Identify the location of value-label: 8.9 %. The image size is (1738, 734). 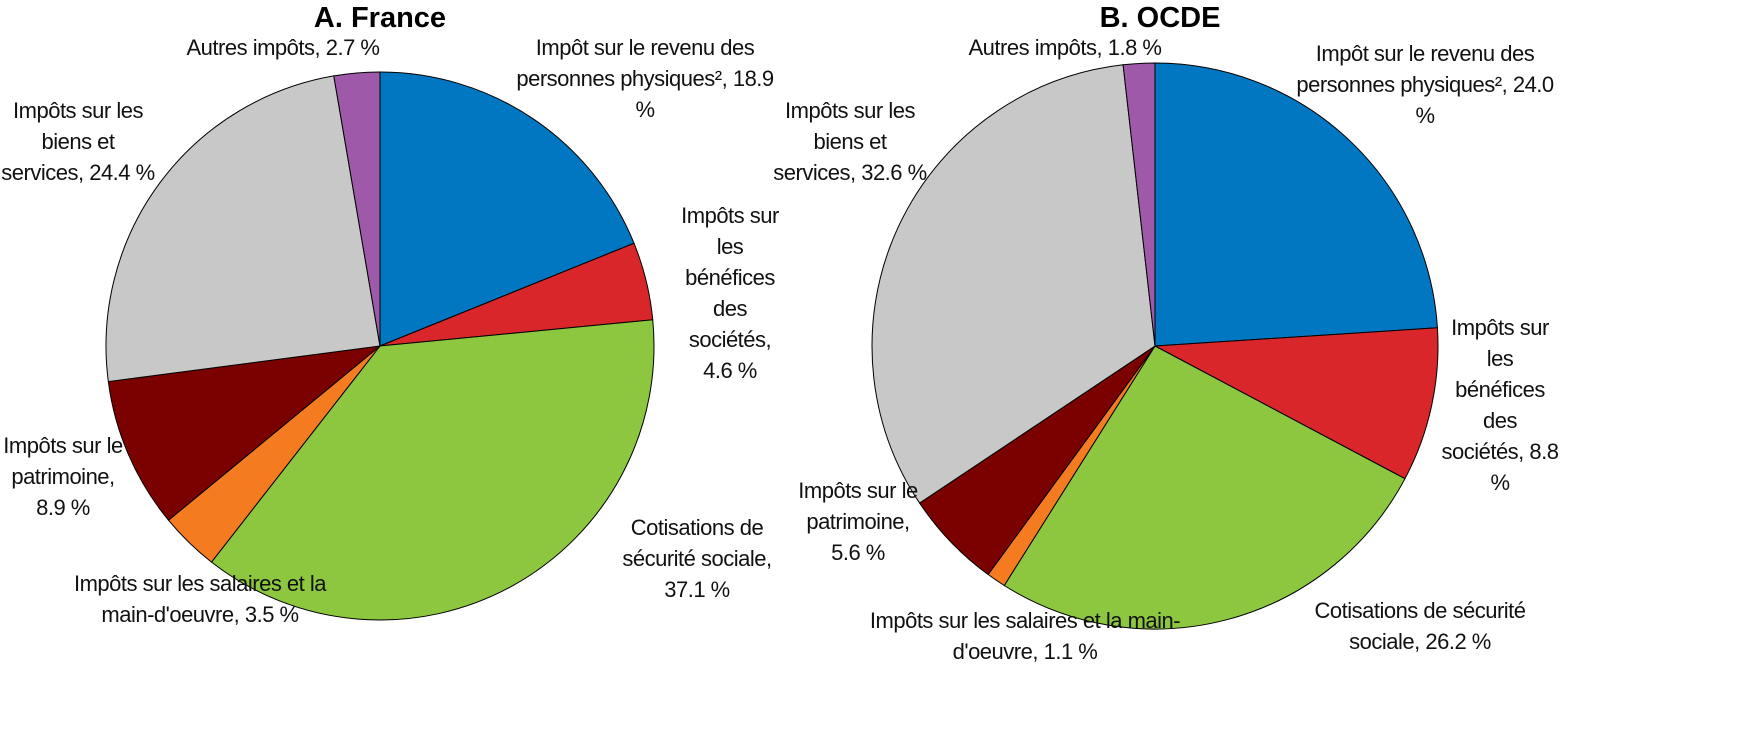
(63, 507).